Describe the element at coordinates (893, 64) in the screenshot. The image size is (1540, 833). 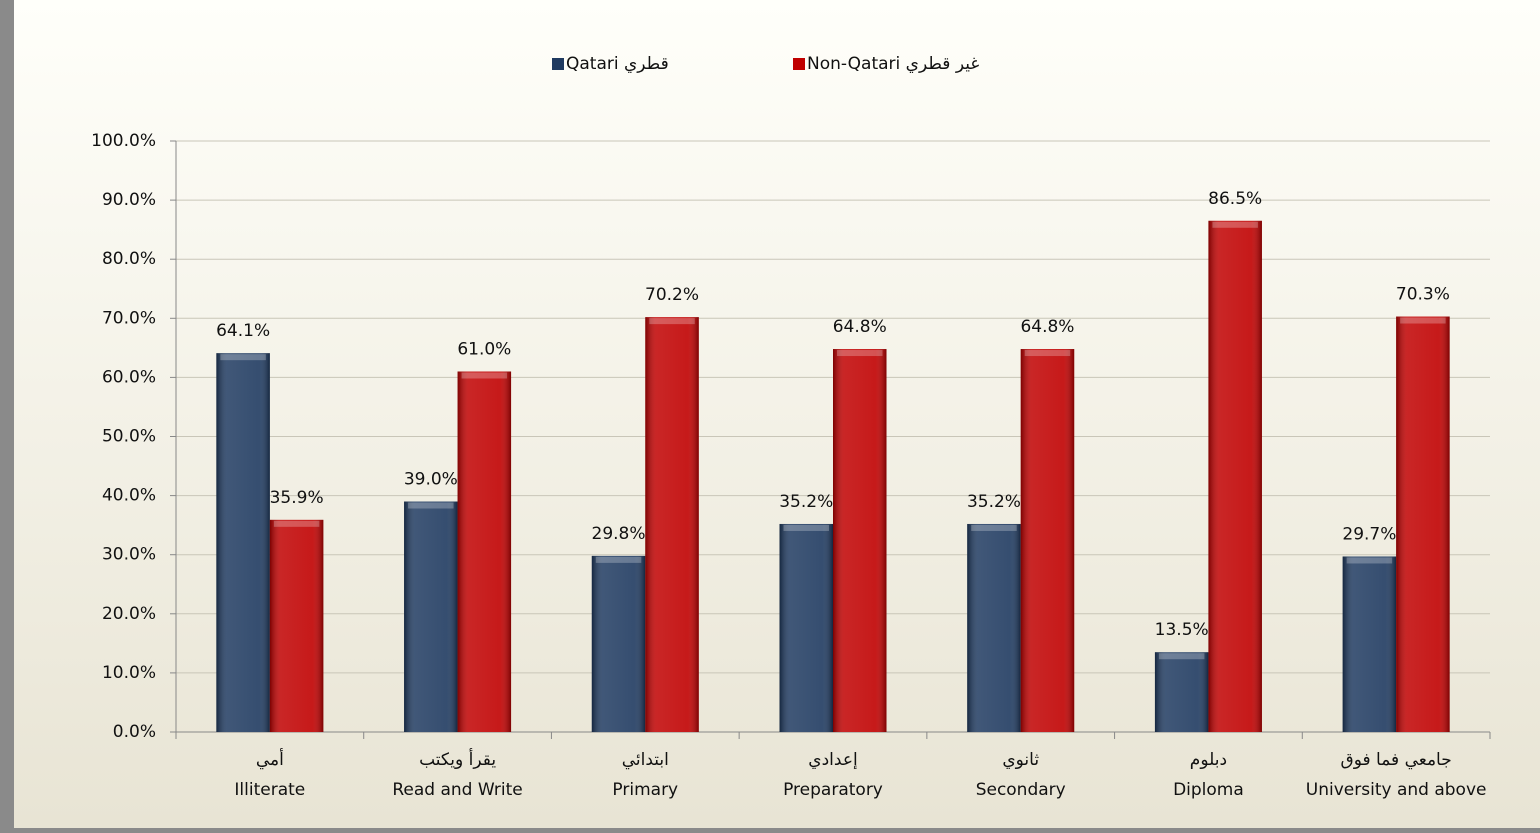
I see `legend-label: غير قطري Non-Qatari` at that location.